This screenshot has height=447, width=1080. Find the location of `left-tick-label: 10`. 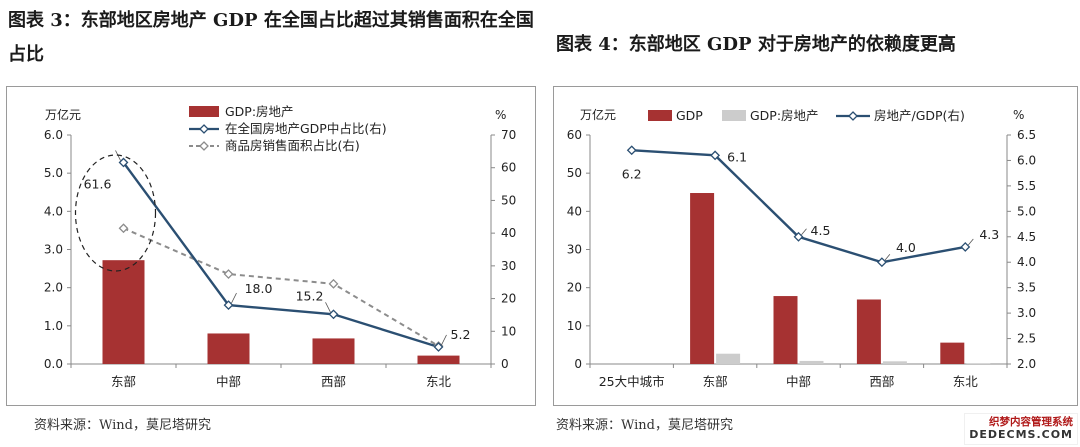

left-tick-label: 10 is located at coordinates (574, 326).